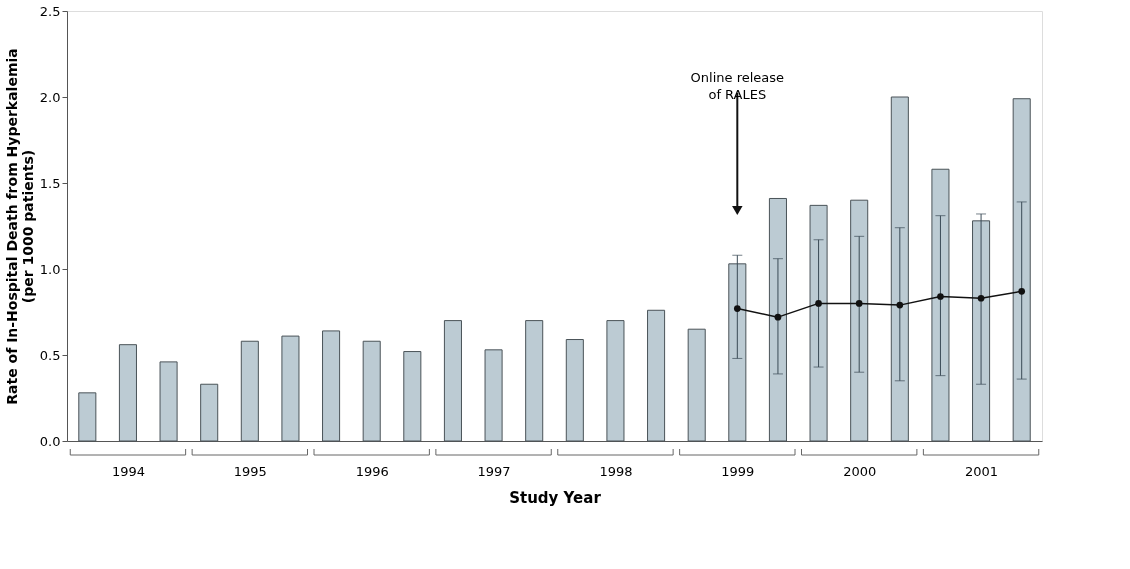 This screenshot has width=1130, height=569. I want to click on x-tick-label: 1995, so click(250, 471).